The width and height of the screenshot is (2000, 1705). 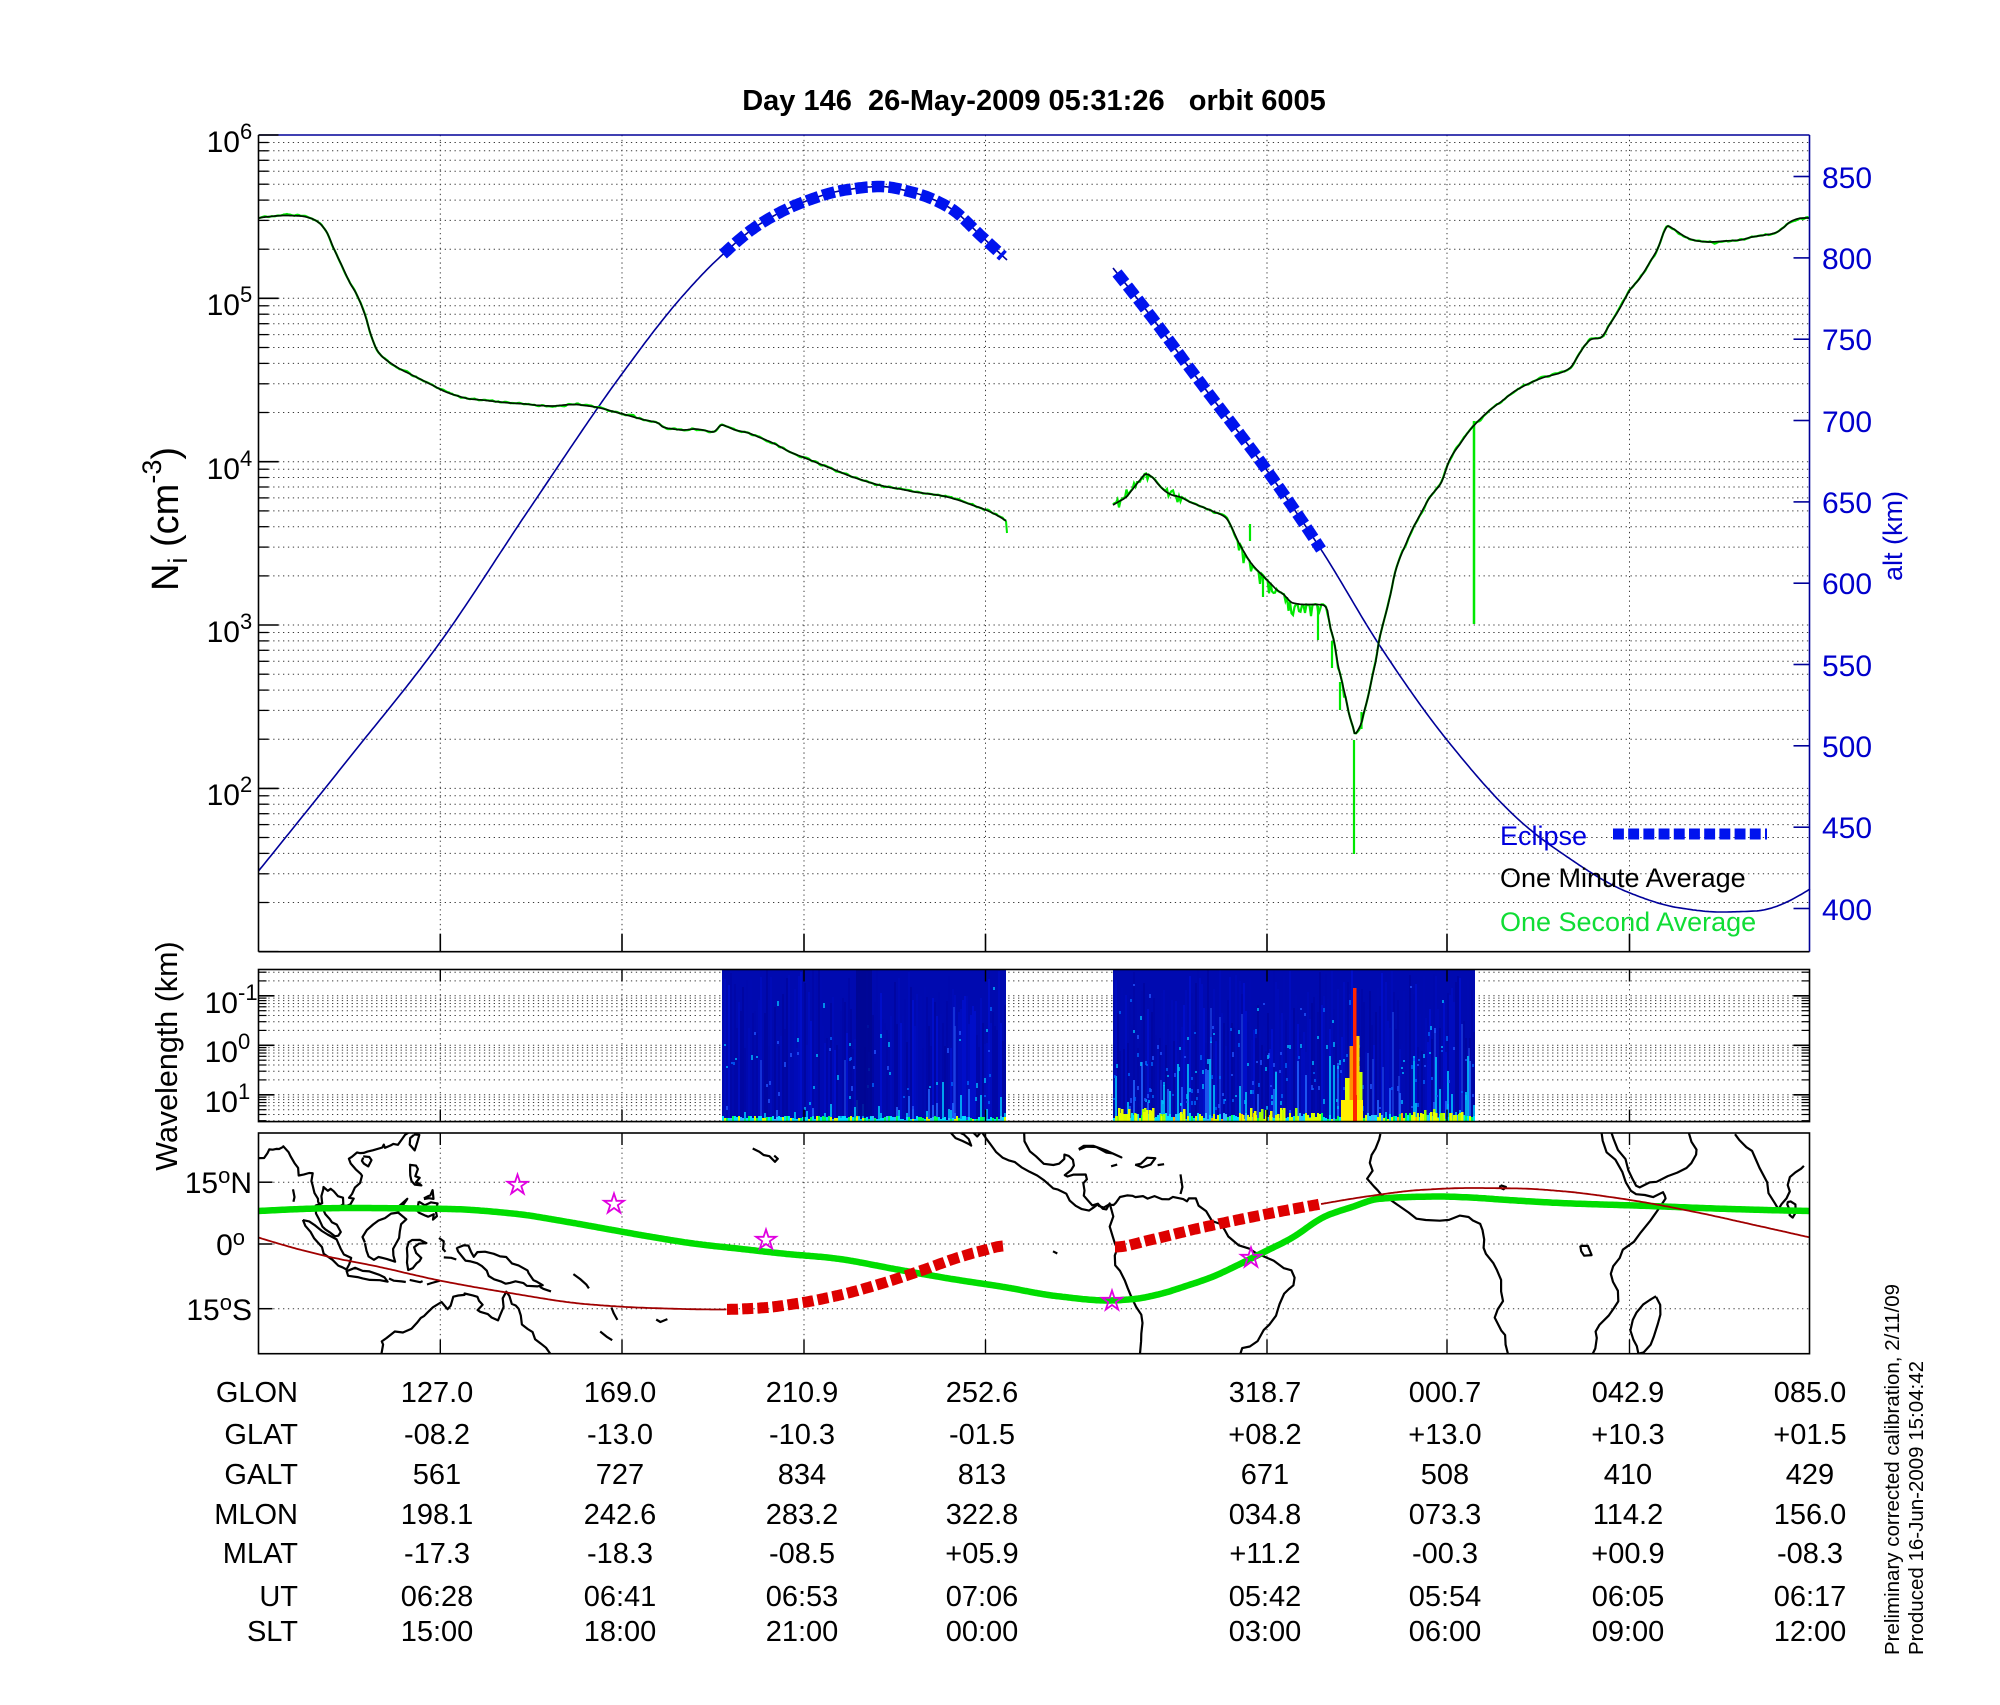 I want to click on svg-text: 550, so click(x=1847, y=666).